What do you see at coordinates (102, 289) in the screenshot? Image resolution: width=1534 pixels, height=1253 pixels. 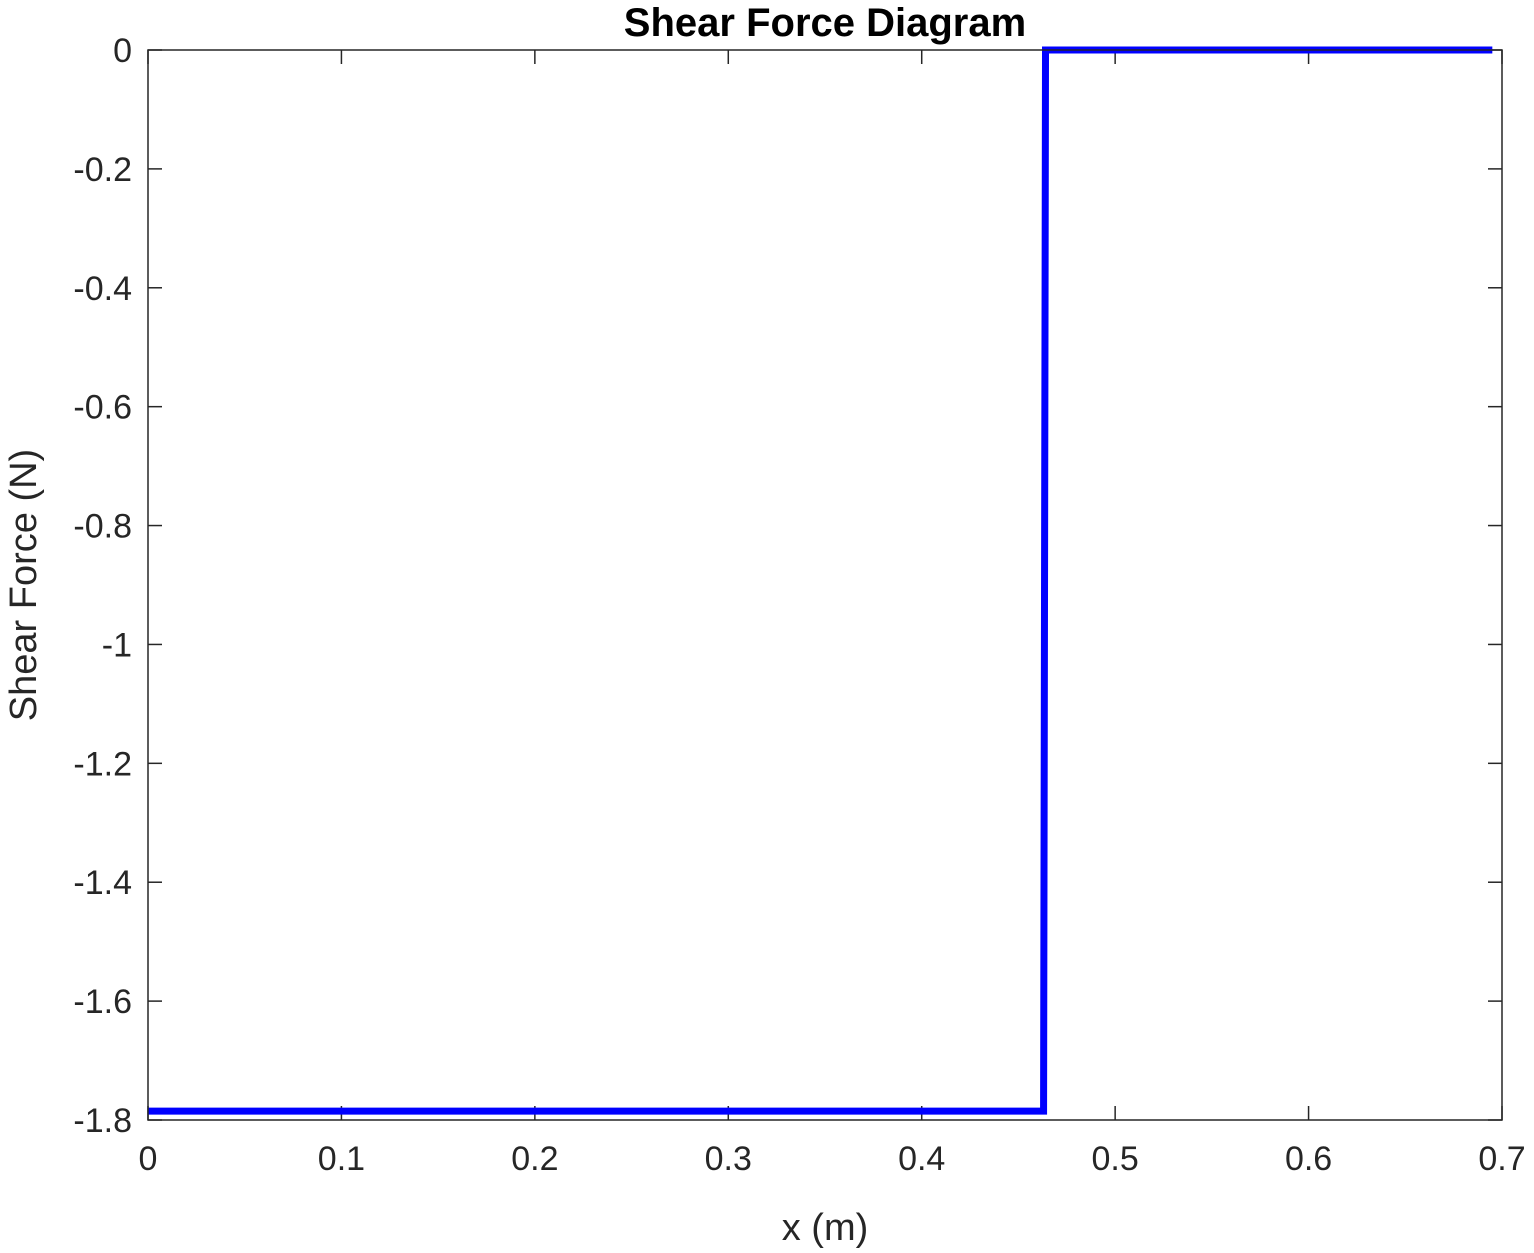 I see `y-tick-label: -0.4` at bounding box center [102, 289].